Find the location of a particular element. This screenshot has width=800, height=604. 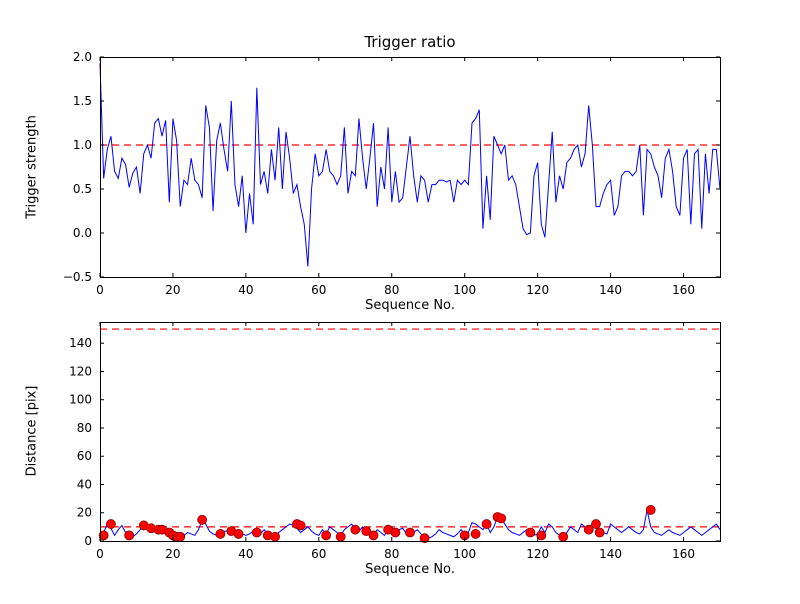

top-xlabel: Sequence No. is located at coordinates (410, 305).